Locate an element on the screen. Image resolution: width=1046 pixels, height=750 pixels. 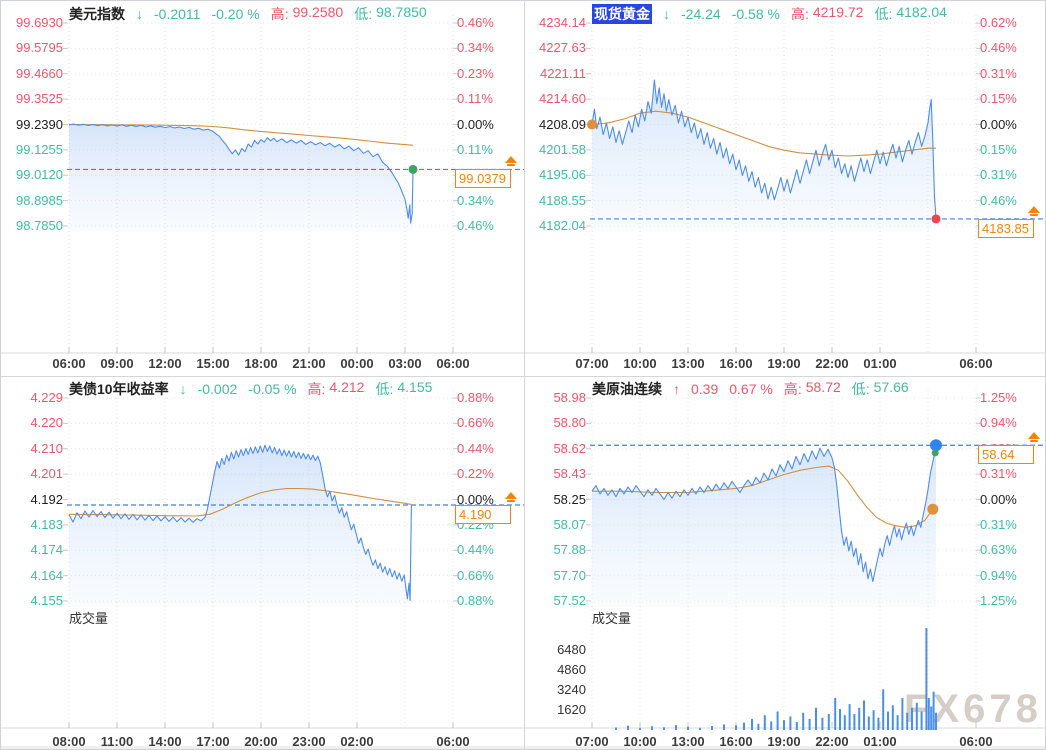
last-price-value: 4183.85 is located at coordinates (1005, 228).